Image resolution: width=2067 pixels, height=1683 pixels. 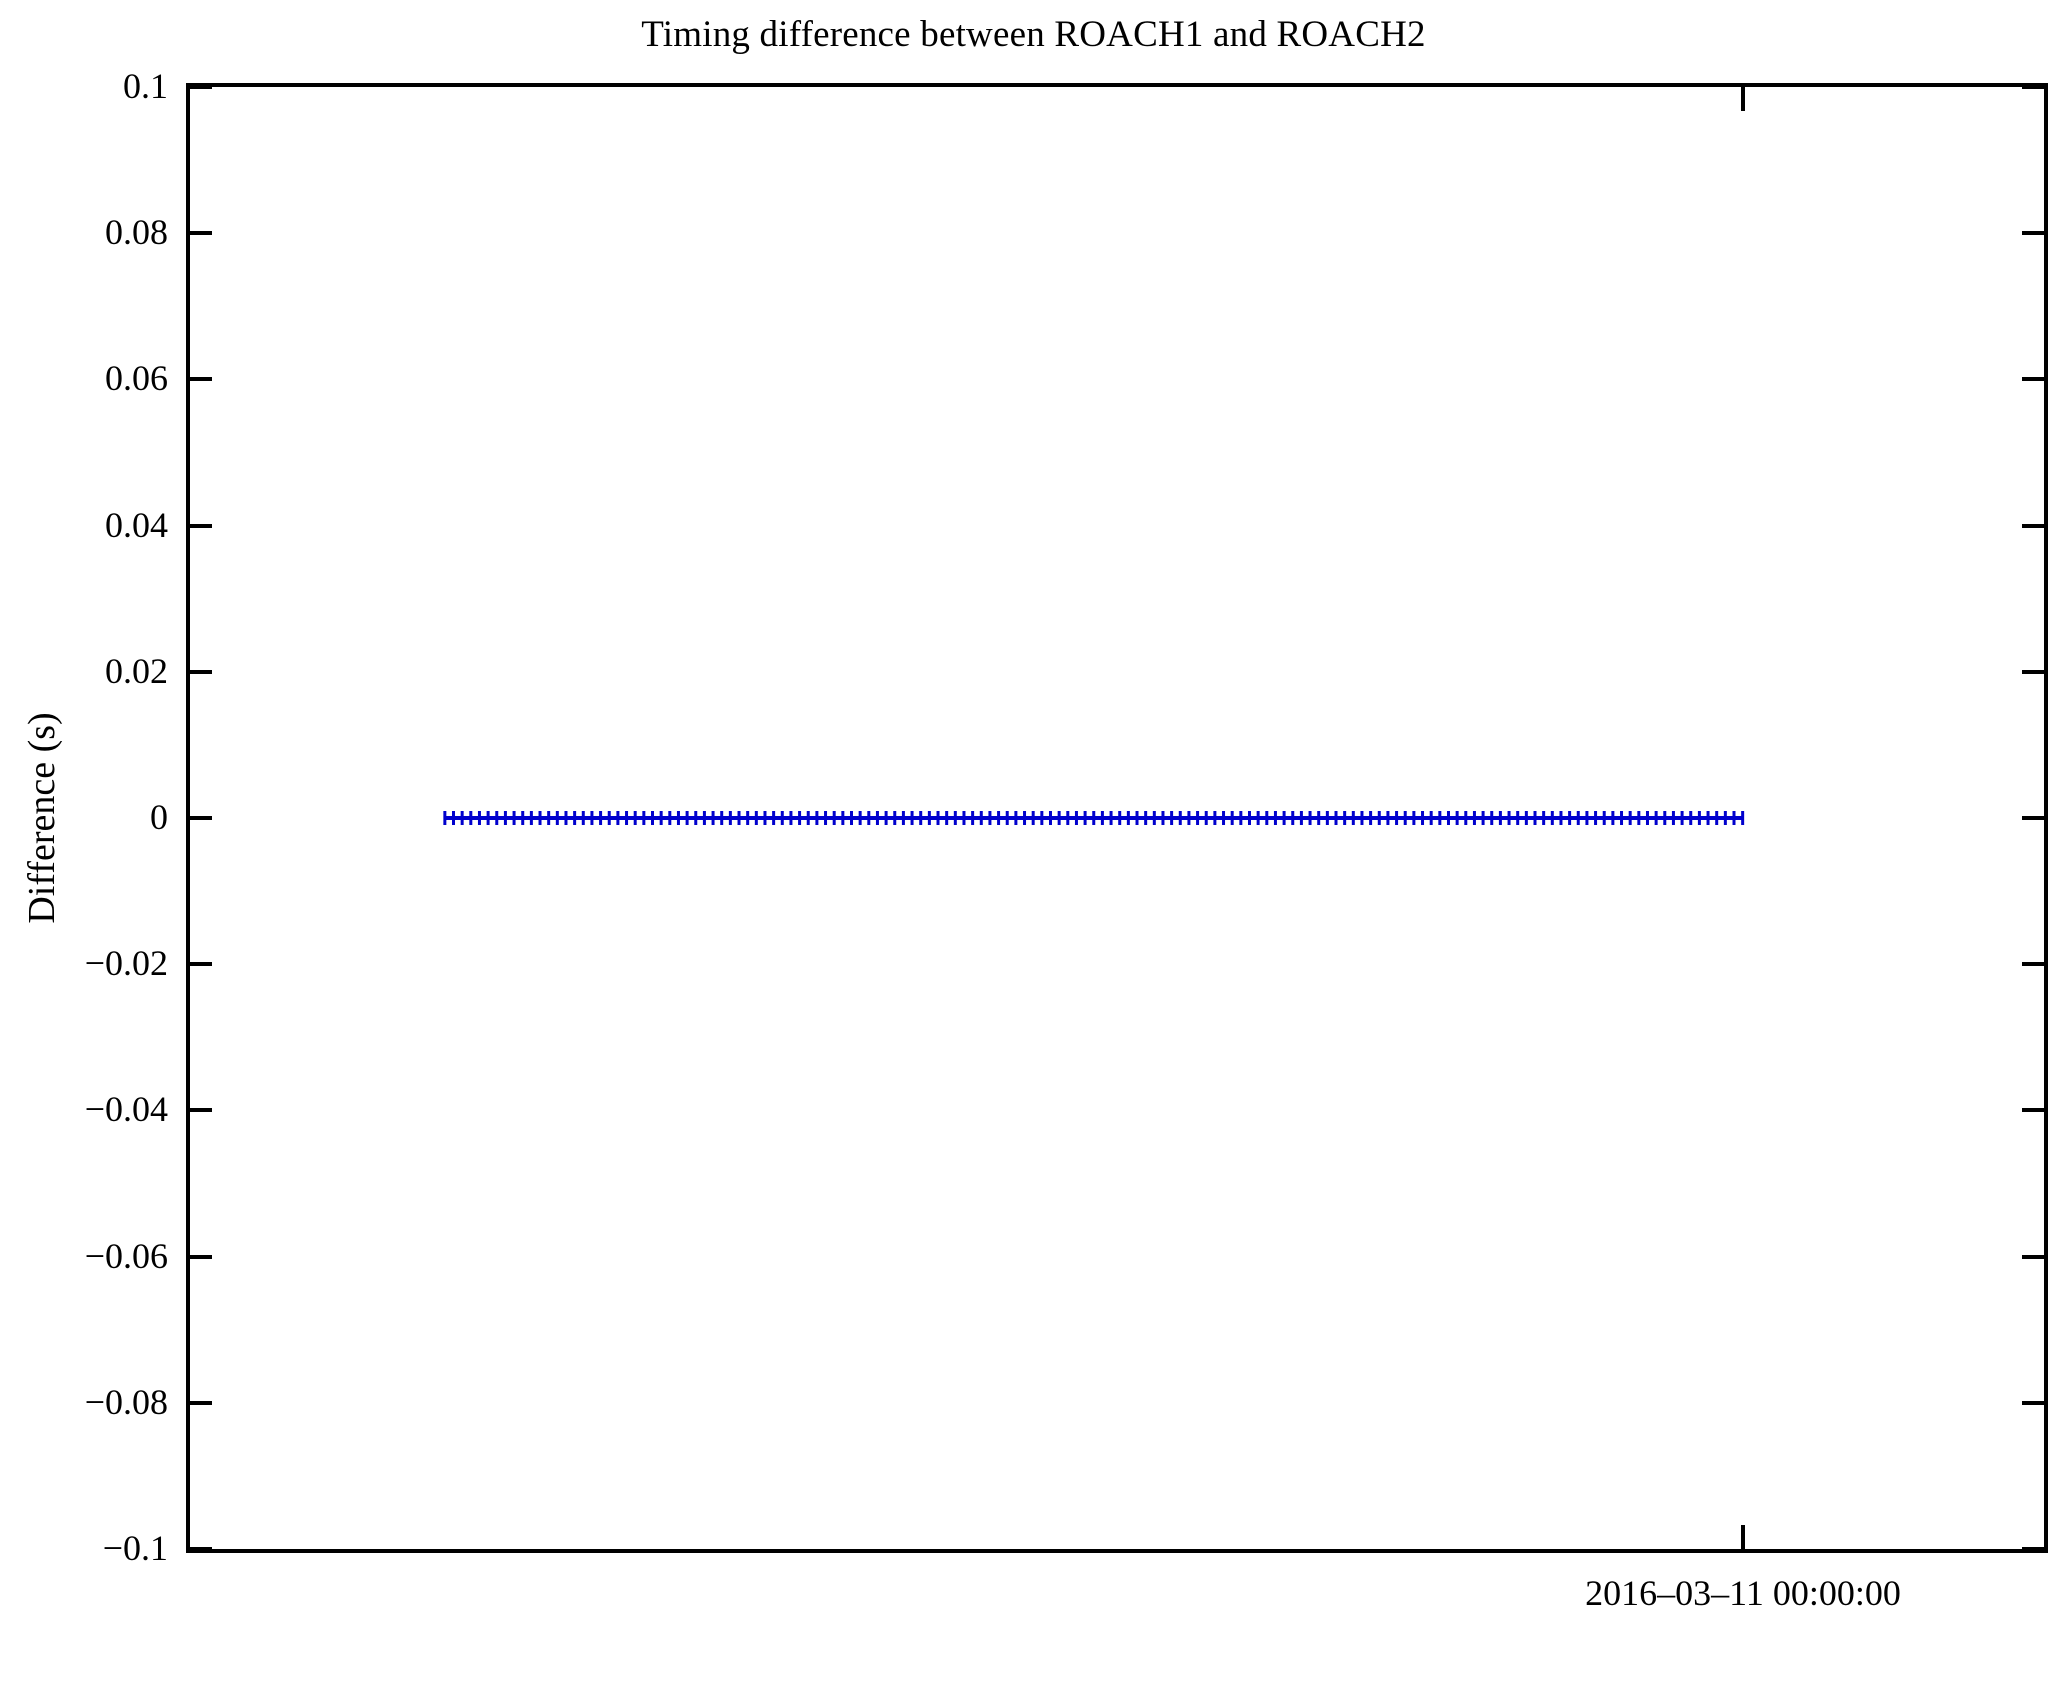 I want to click on data-series-layer, so click(x=1094, y=818).